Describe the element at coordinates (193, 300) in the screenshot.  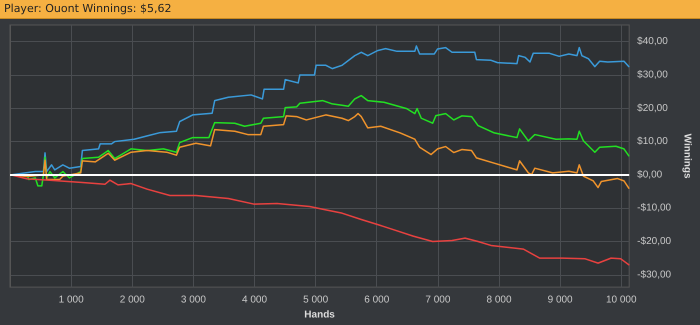
I see `x-tick-label: 3 000` at that location.